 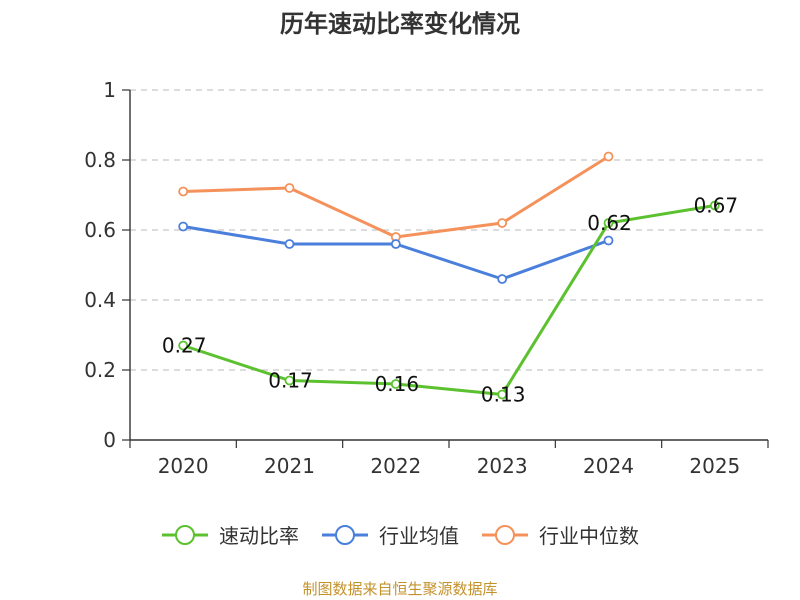 I want to click on x-tick-label: 2022, so click(x=395, y=466).